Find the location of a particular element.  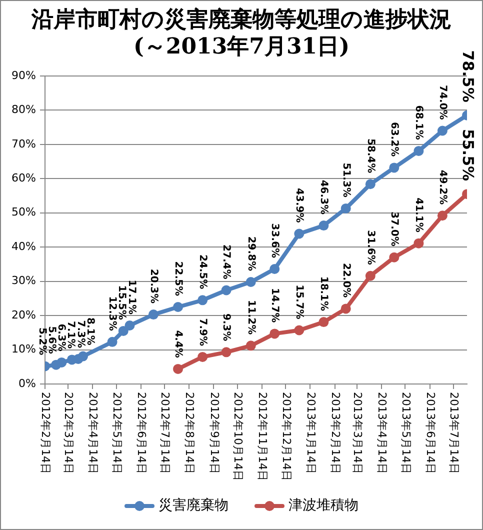

x-tick-label: 2012年6月14日 is located at coordinates (141, 433).